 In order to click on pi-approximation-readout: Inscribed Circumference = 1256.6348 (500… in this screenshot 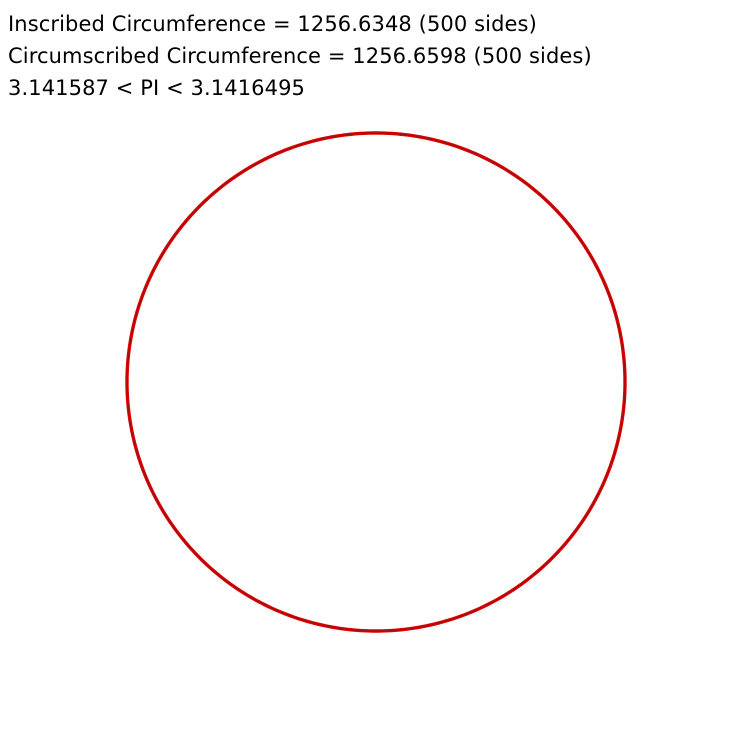, I will do `click(300, 56)`.